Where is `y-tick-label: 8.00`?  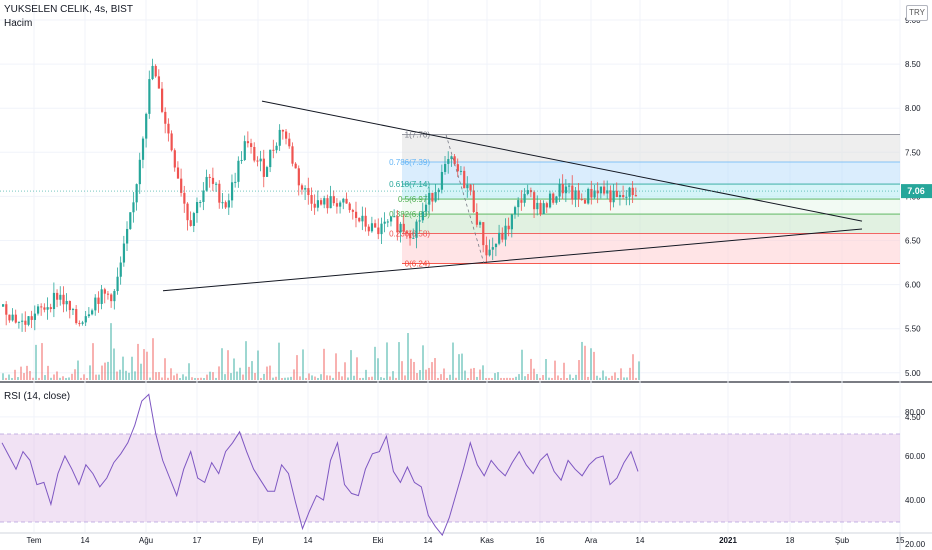 y-tick-label: 8.00 is located at coordinates (913, 108).